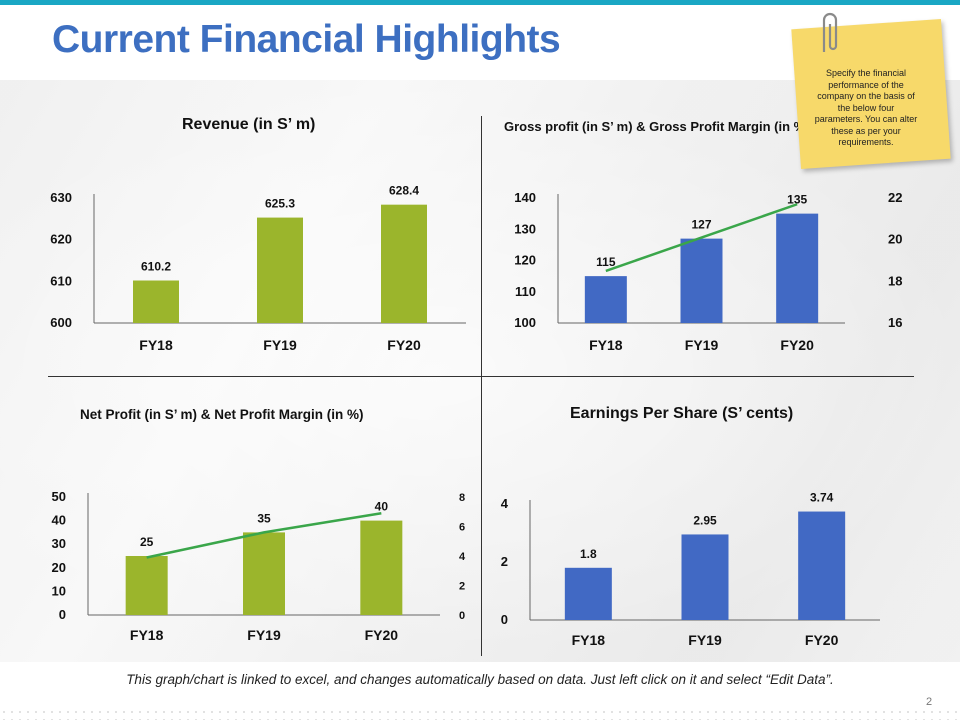 This screenshot has width=960, height=720. Describe the element at coordinates (606, 262) in the screenshot. I see `gross-data-label: 115` at that location.